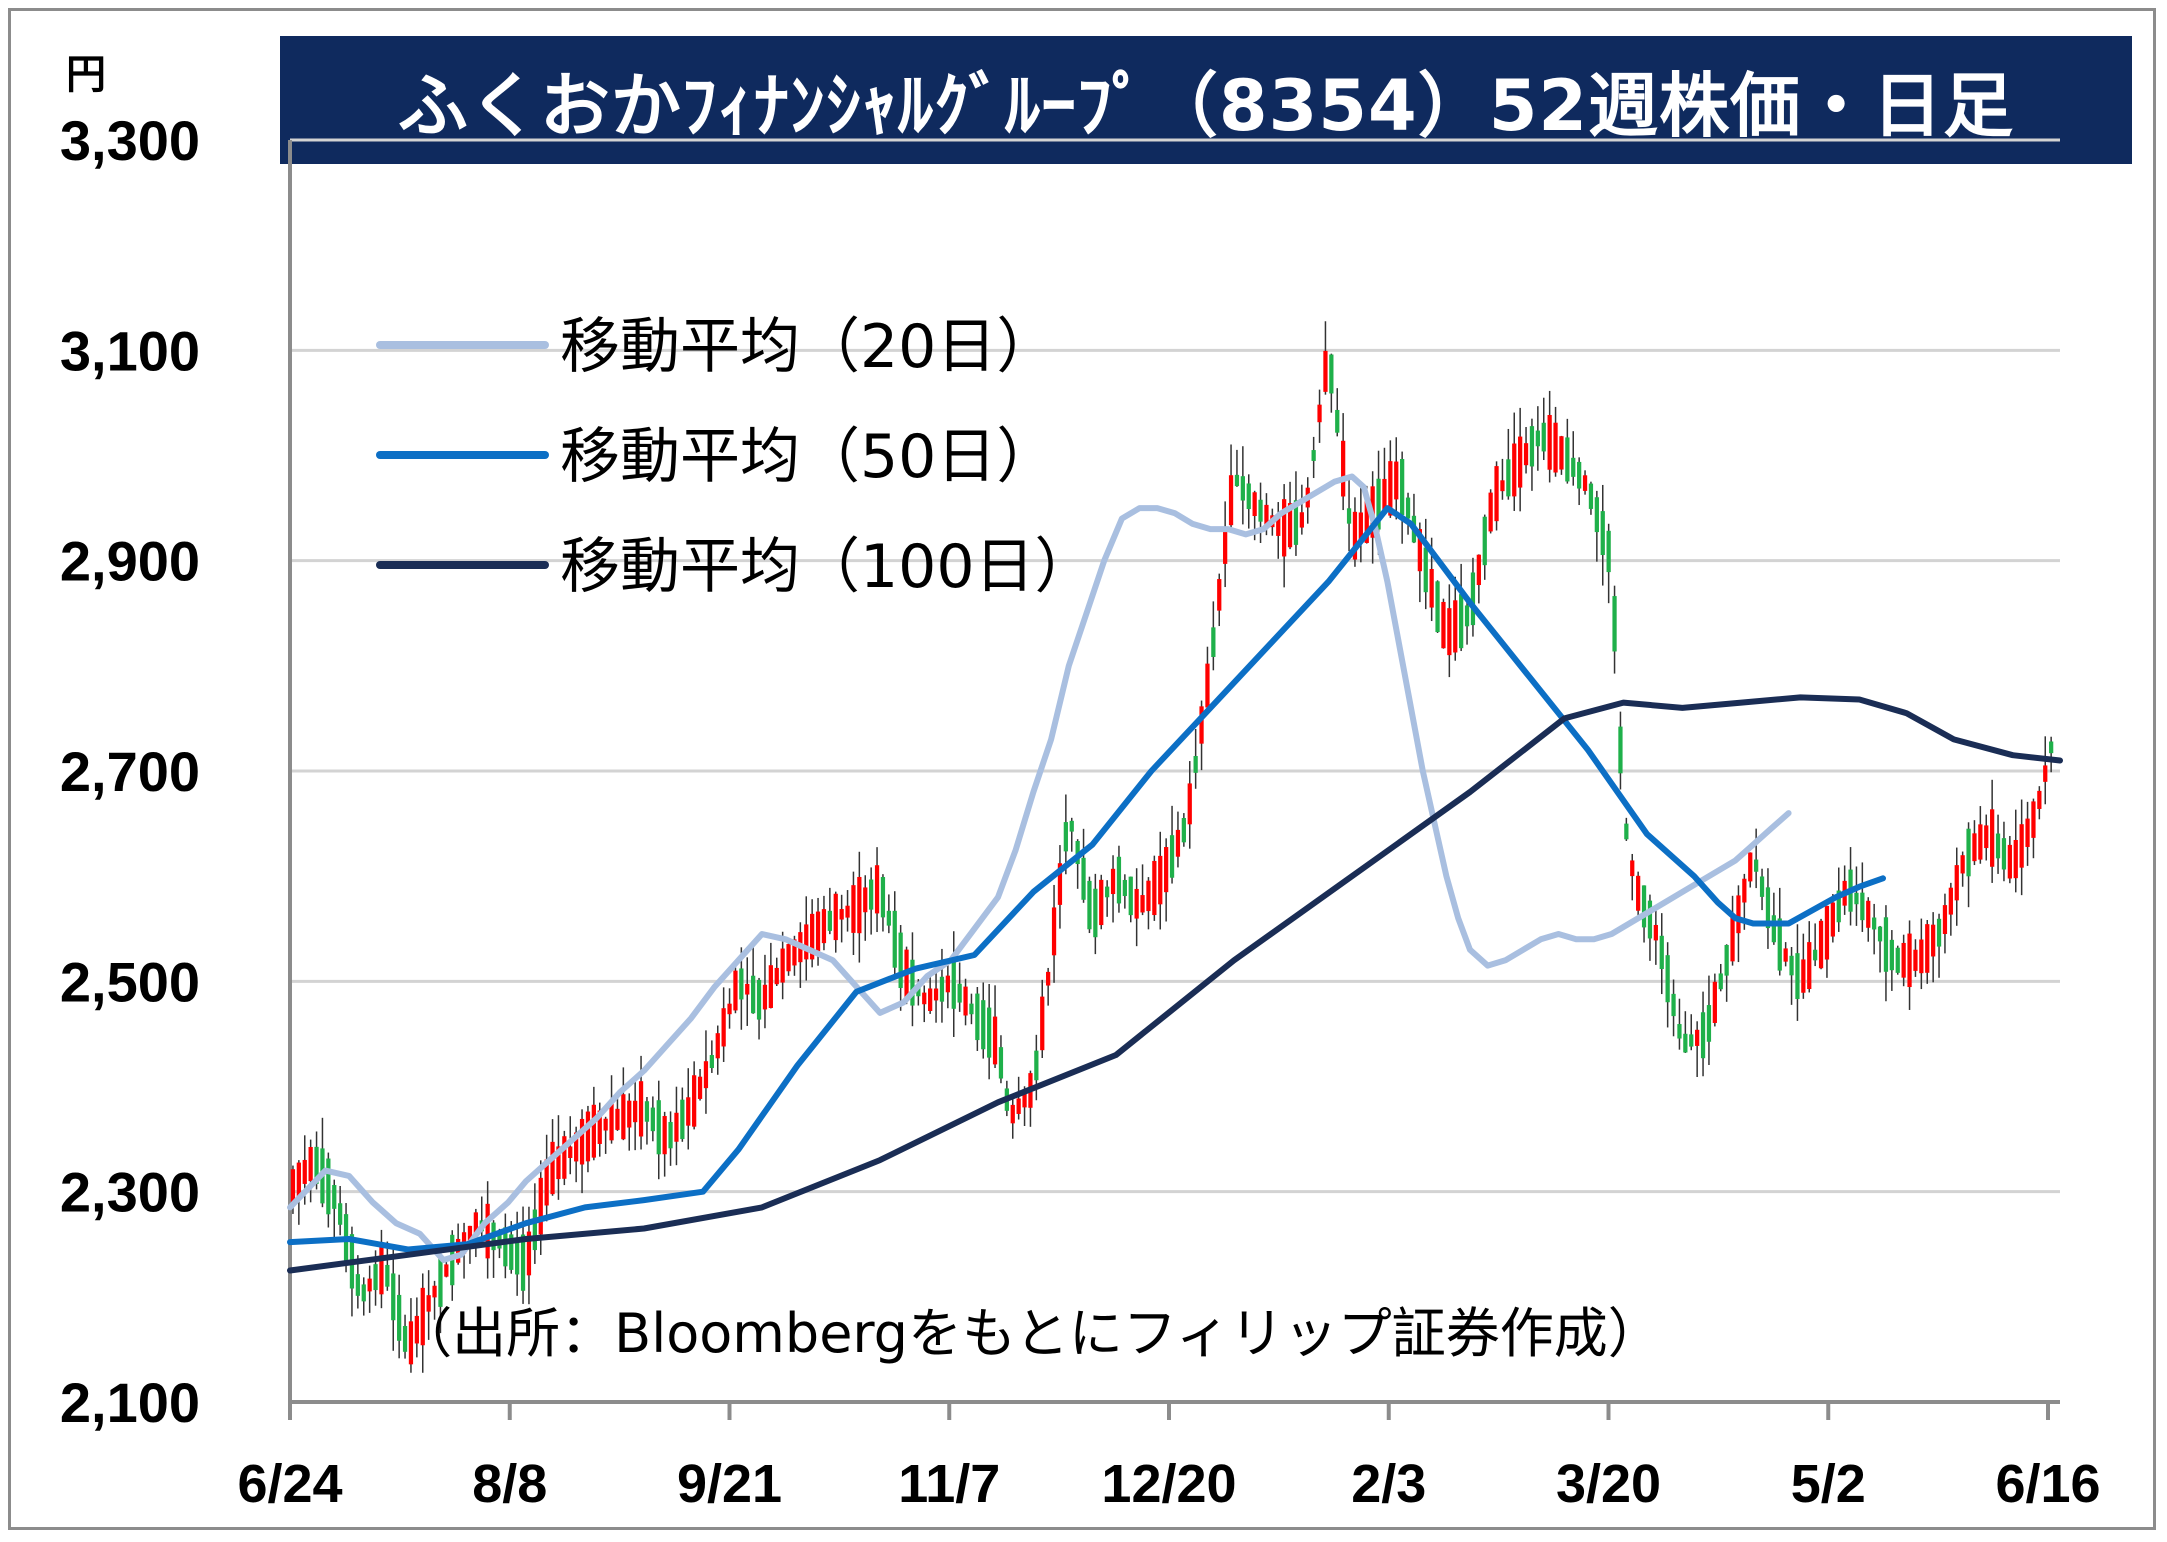 Image resolution: width=2167 pixels, height=1542 pixels. What do you see at coordinates (289, 1484) in the screenshot?
I see `x-tick-label: 6/24` at bounding box center [289, 1484].